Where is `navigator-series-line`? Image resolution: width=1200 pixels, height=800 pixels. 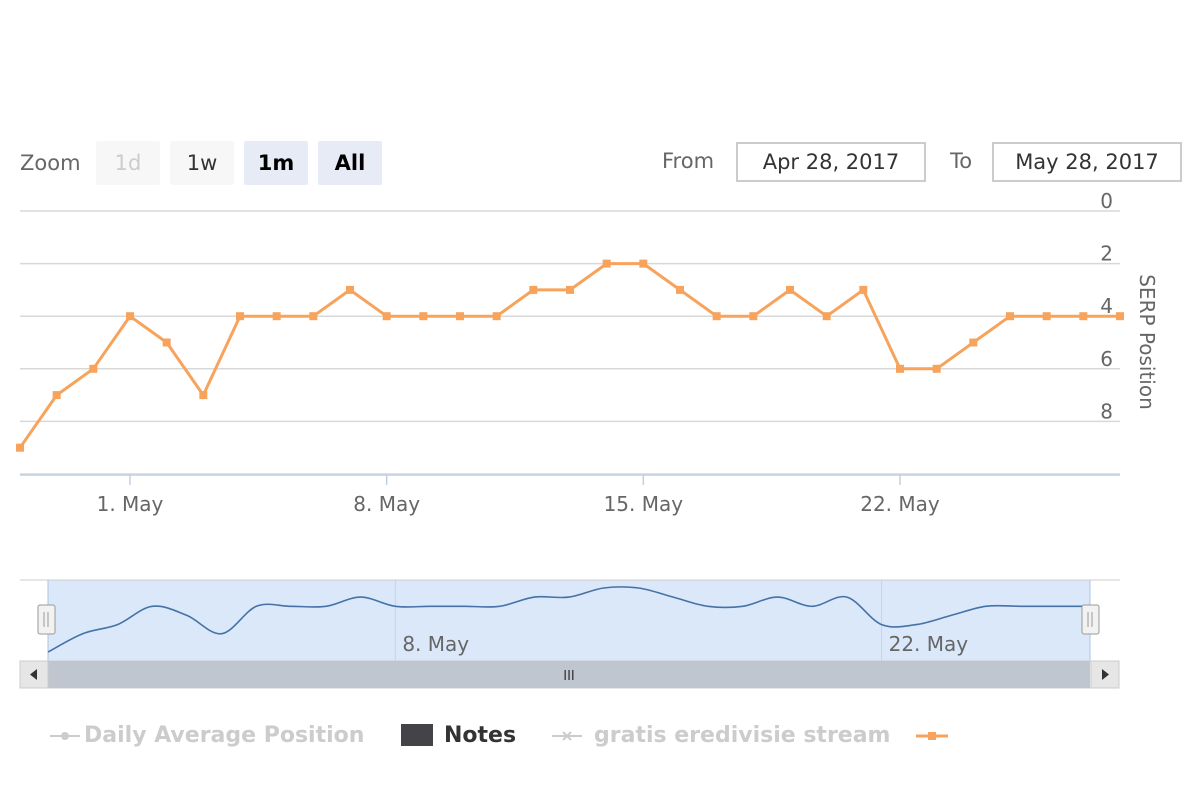 navigator-series-line is located at coordinates (568, 619).